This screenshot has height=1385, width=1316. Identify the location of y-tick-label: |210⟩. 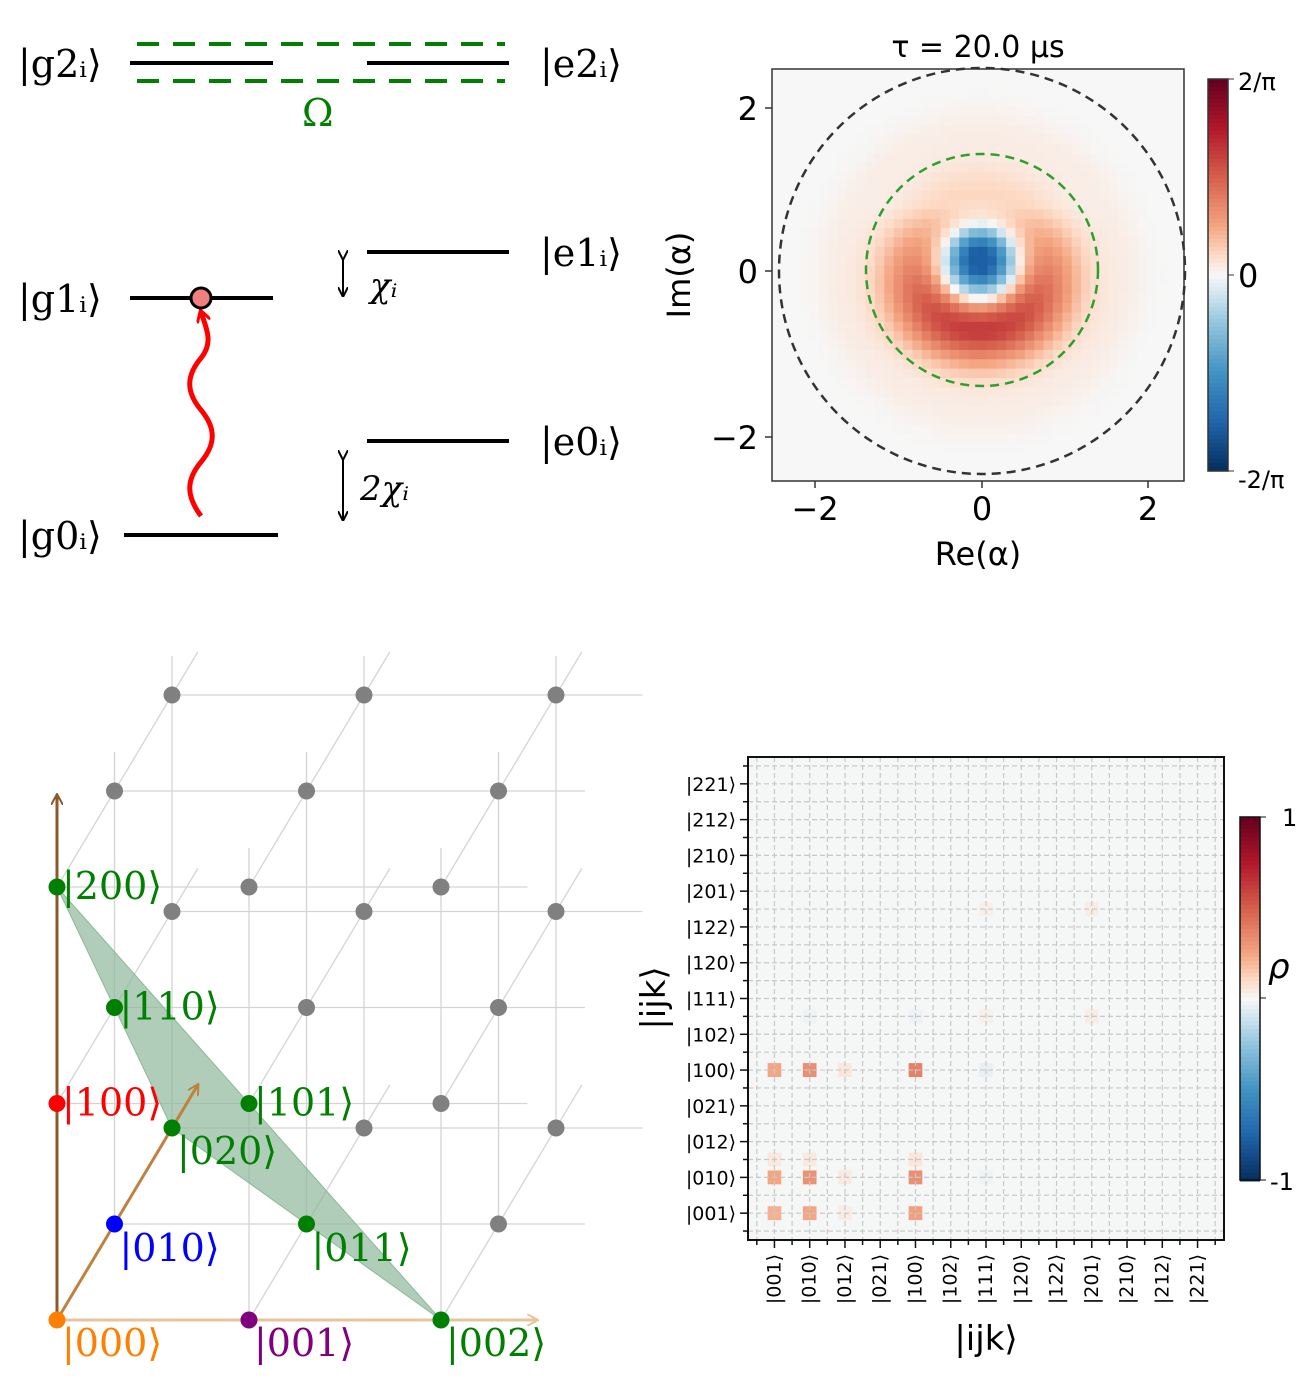
(711, 856).